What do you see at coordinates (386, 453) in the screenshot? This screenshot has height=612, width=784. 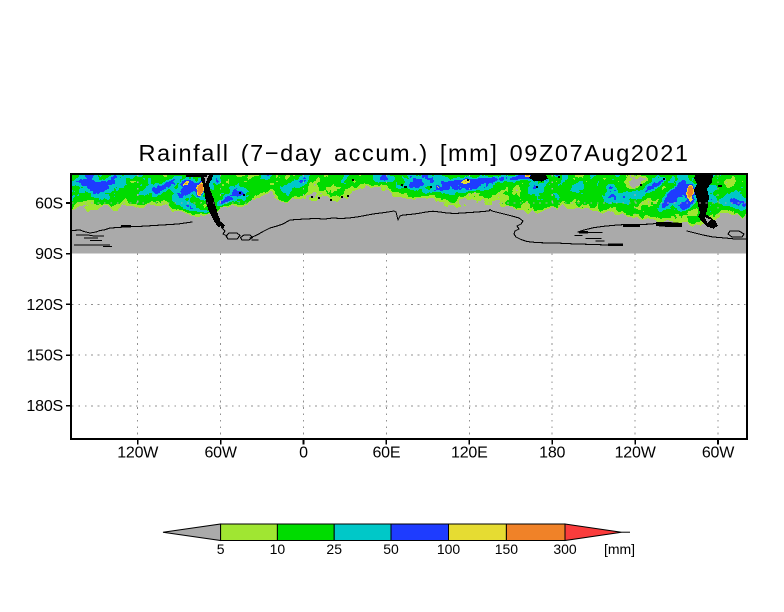 I see `svg-text: 60E` at bounding box center [386, 453].